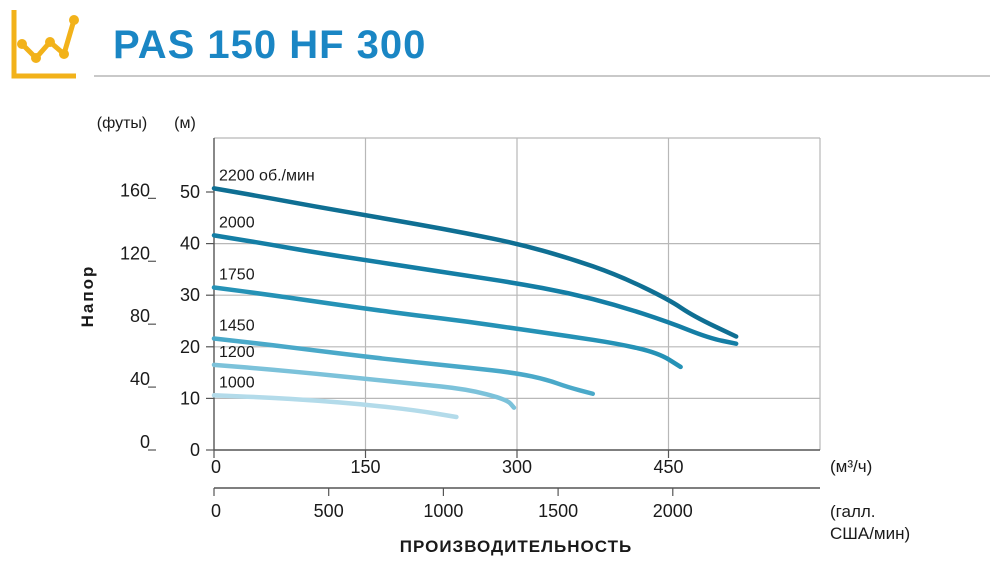  Describe the element at coordinates (190, 244) in the screenshot. I see `y-tick-label: 40` at that location.